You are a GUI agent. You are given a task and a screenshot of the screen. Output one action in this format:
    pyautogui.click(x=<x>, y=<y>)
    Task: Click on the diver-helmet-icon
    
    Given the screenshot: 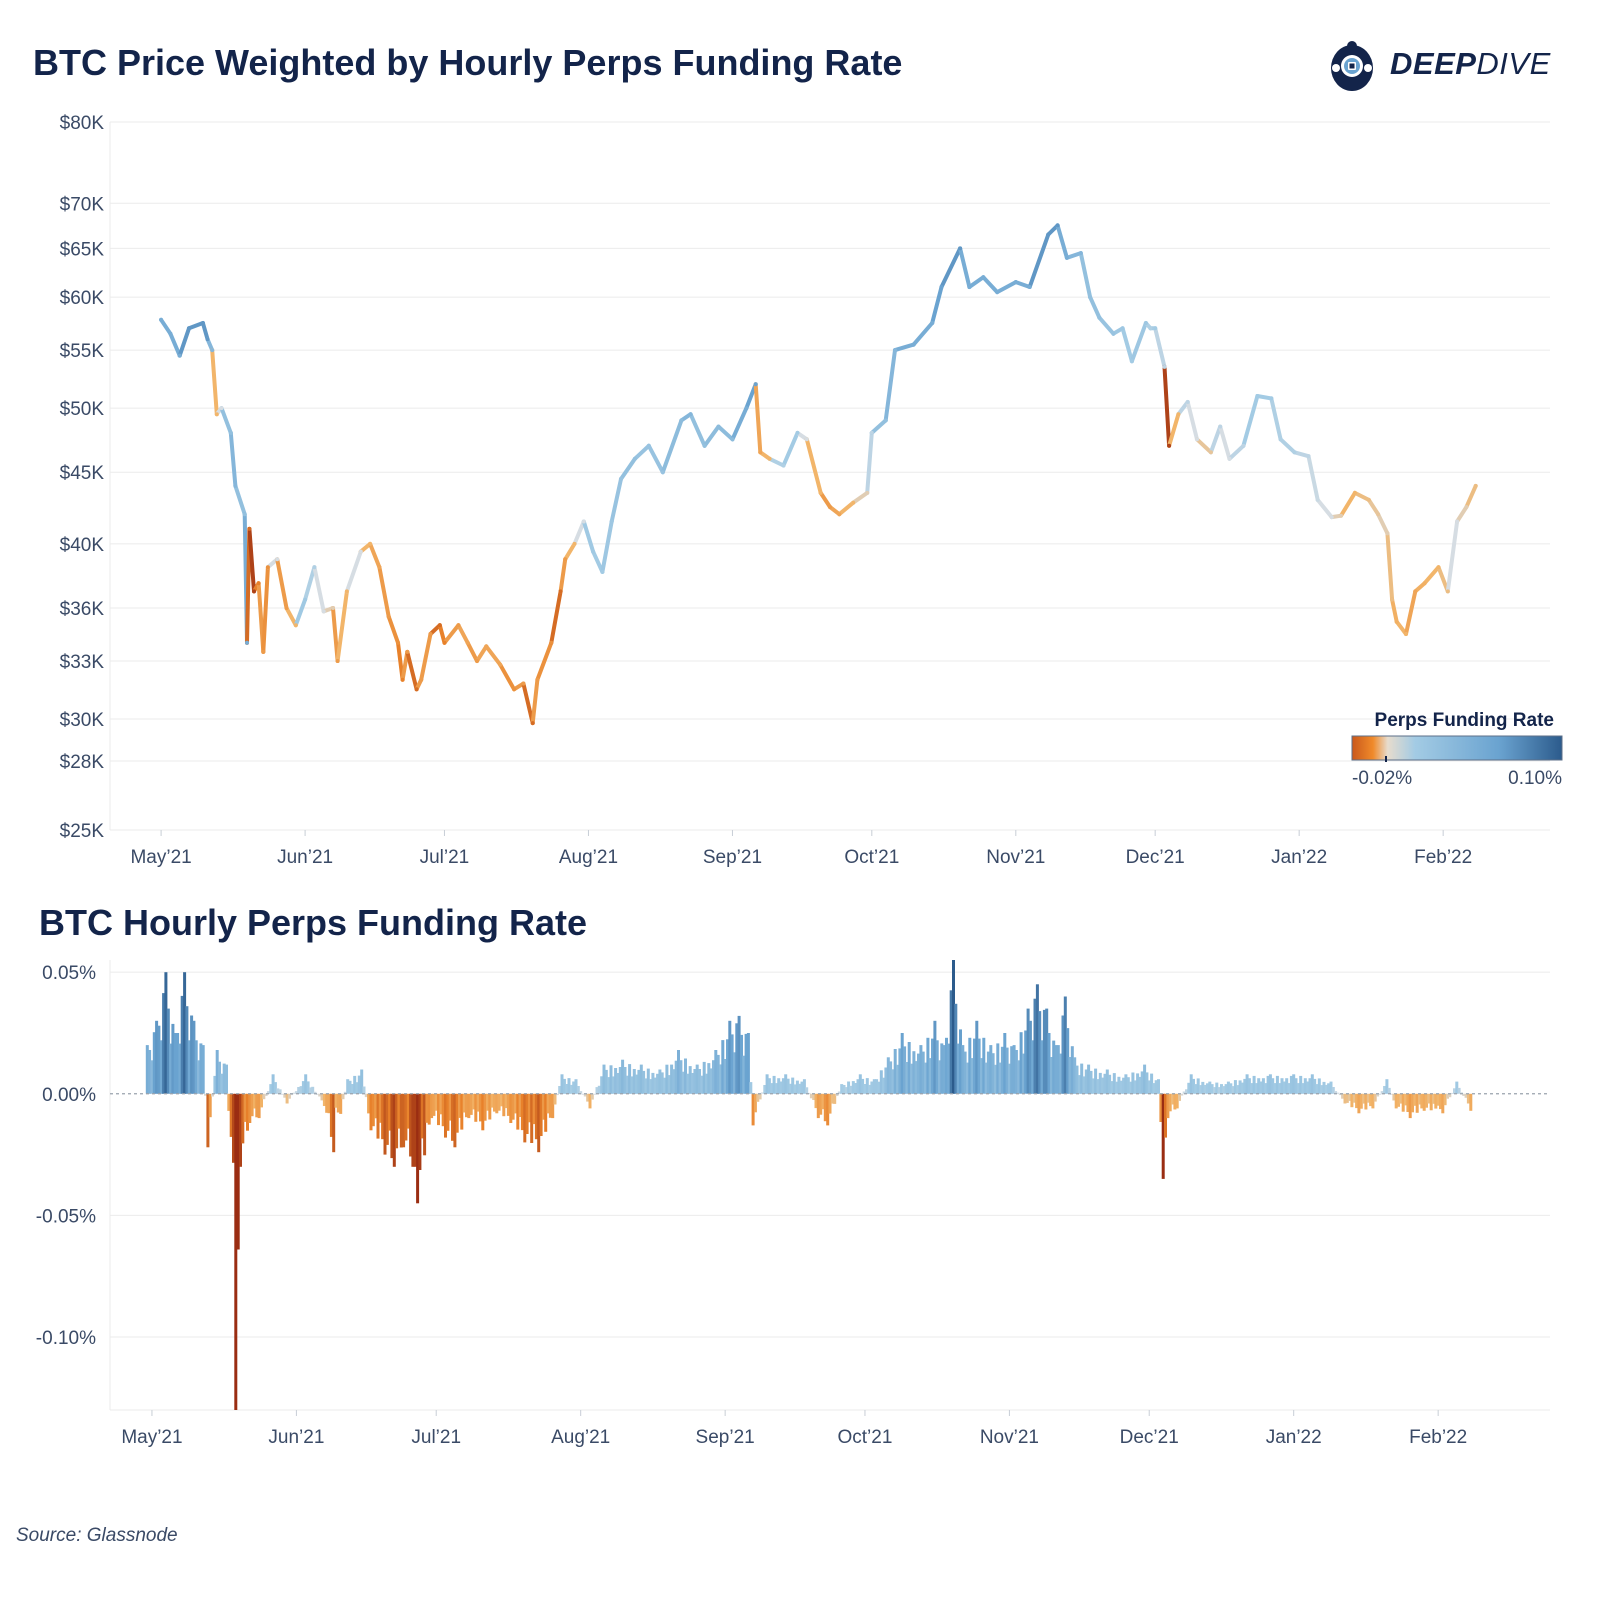 What is the action you would take?
    pyautogui.click(x=1352, y=66)
    